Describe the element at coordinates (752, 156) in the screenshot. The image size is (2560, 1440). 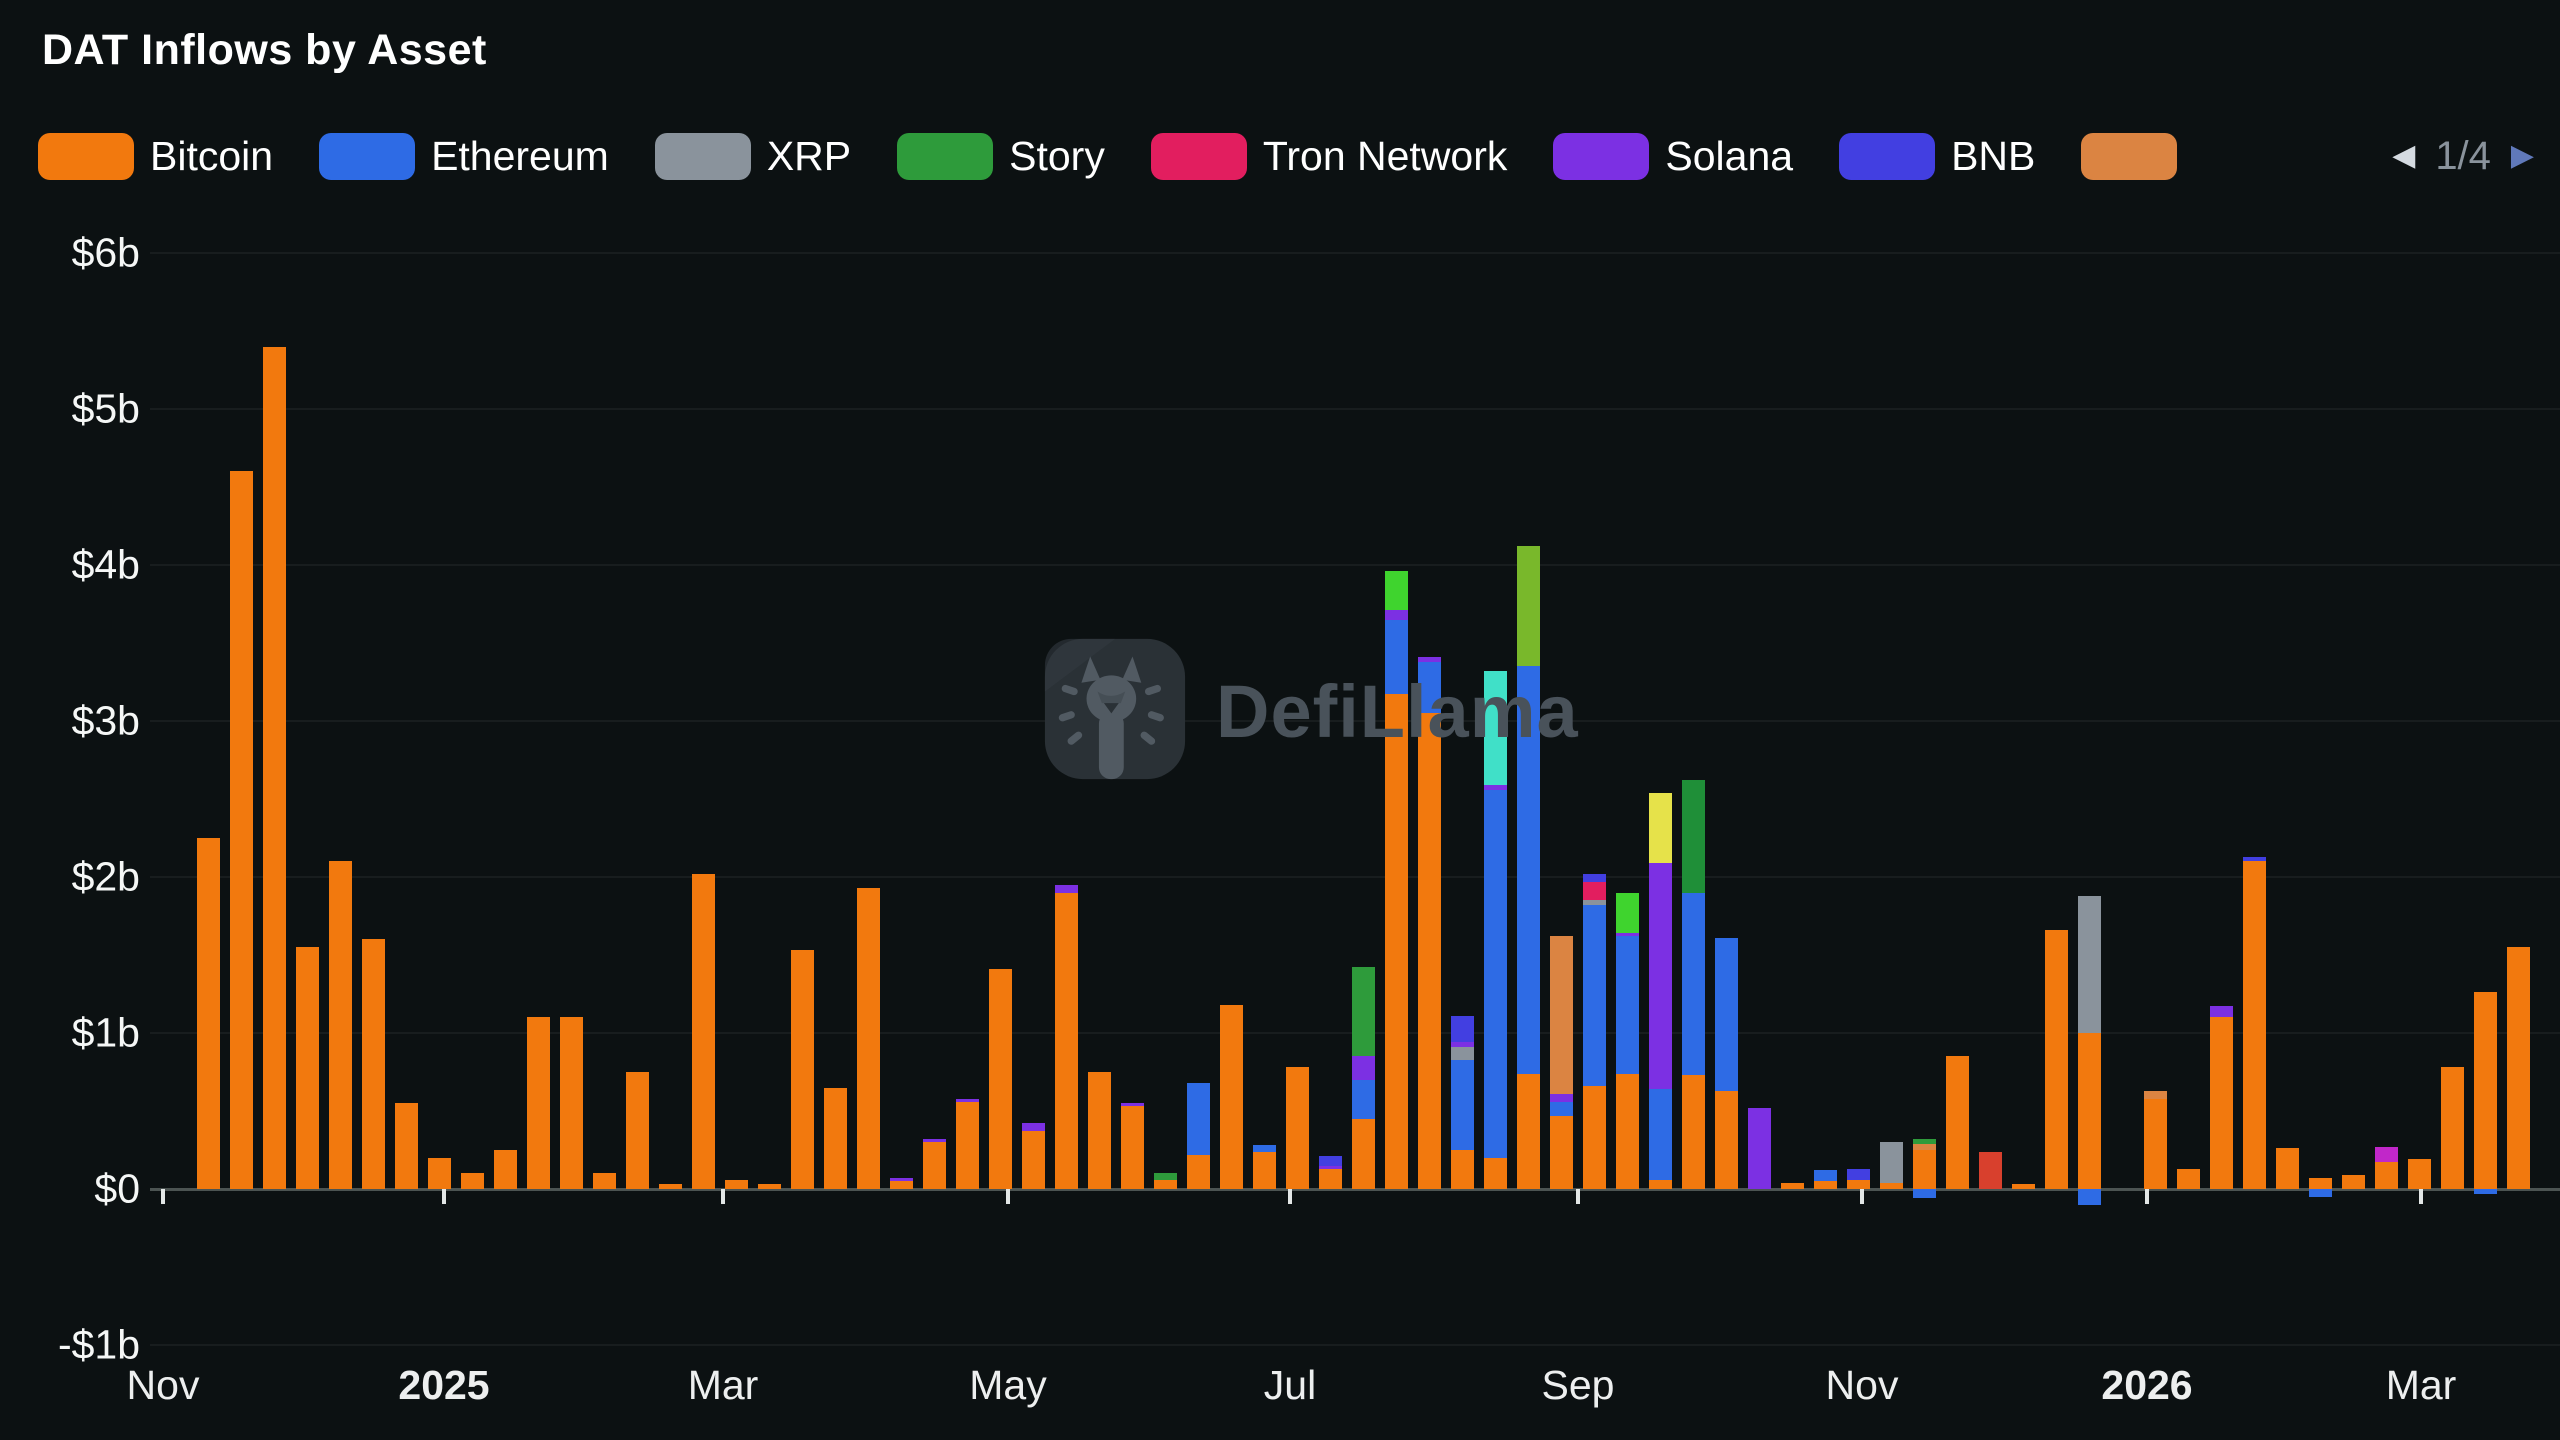
I see `legend-item-xrp: XRP` at that location.